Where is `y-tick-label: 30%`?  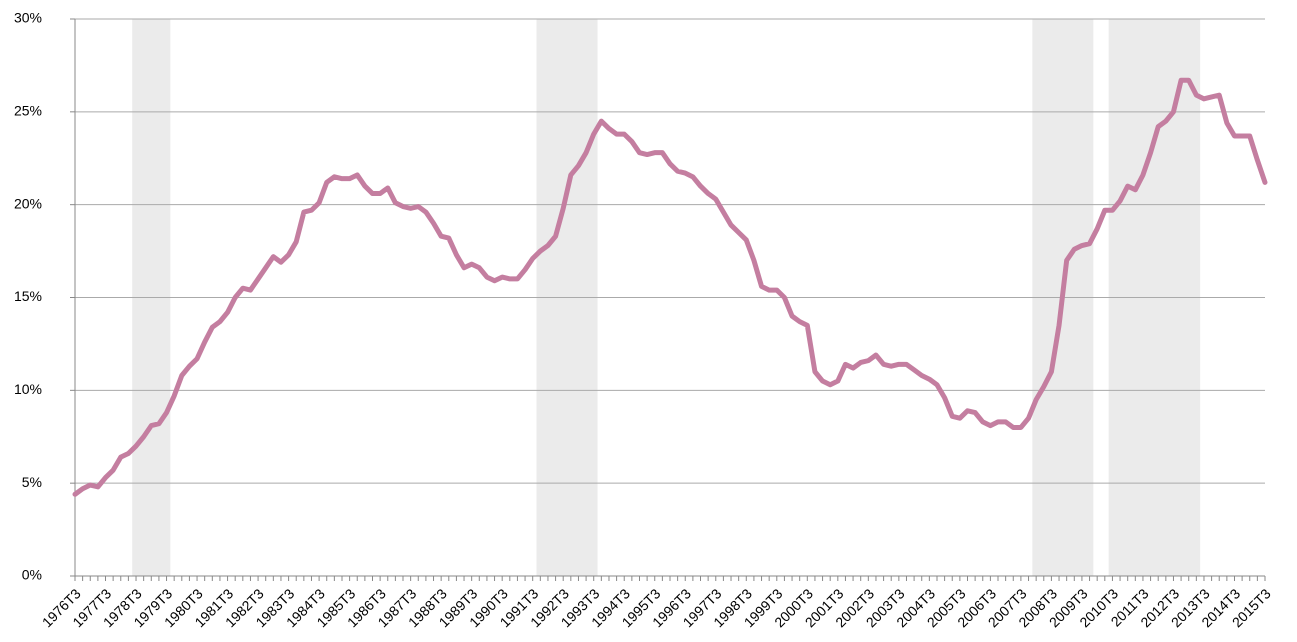
y-tick-label: 30% is located at coordinates (28, 18).